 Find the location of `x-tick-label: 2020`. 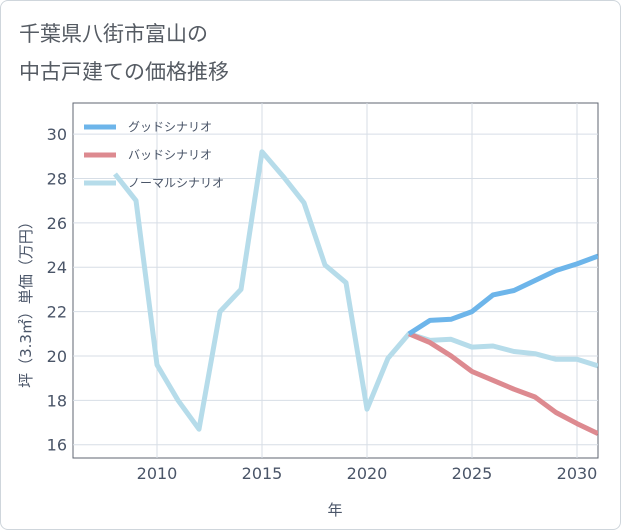

x-tick-label: 2020 is located at coordinates (367, 473).